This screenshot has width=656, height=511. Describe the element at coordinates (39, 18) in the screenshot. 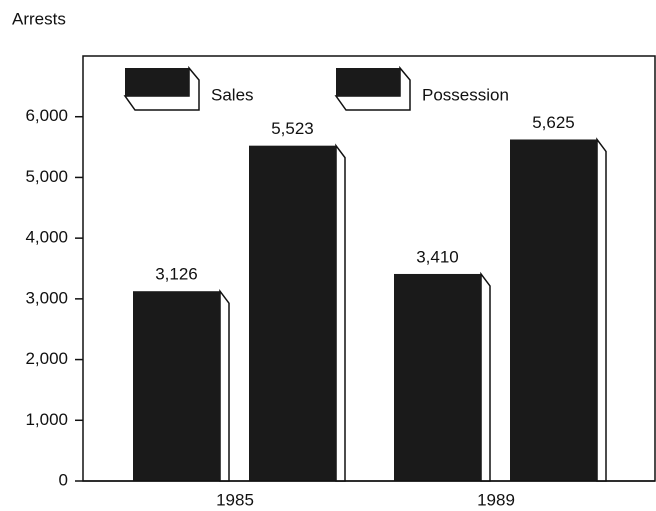

I see `y-axis-label: Arrests` at that location.